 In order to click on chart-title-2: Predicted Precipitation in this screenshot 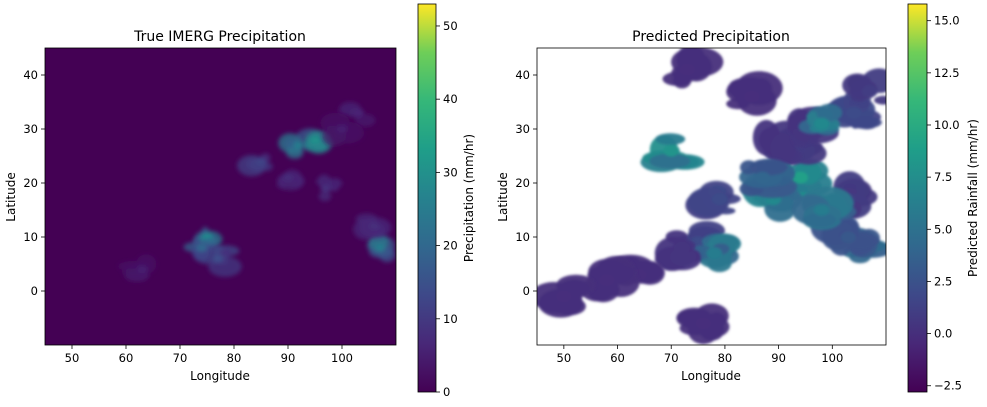, I will do `click(711, 37)`.